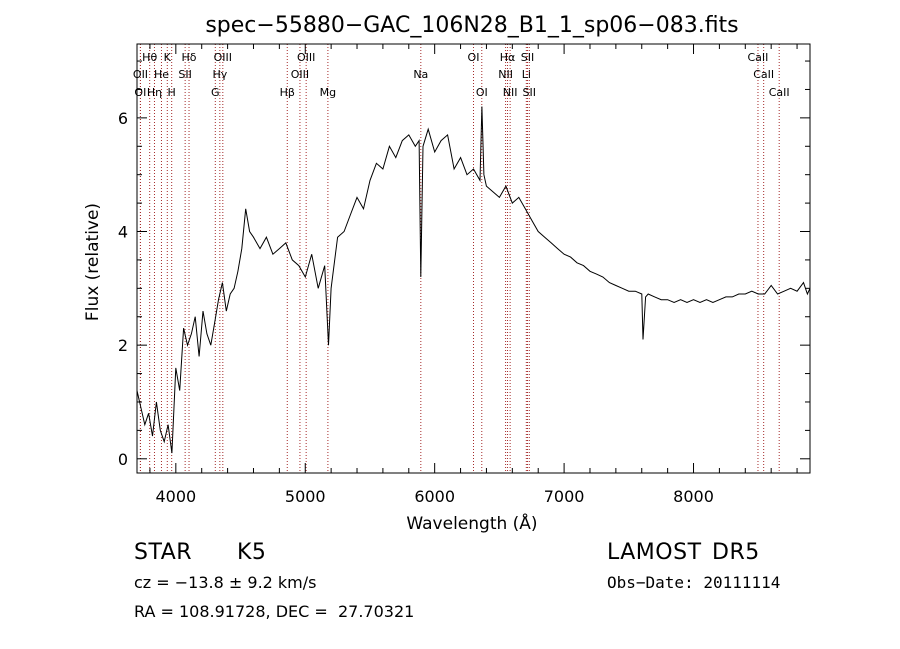 This screenshot has width=900, height=649. What do you see at coordinates (508, 57) in the screenshot?
I see `spectral-line-label: Hα` at bounding box center [508, 57].